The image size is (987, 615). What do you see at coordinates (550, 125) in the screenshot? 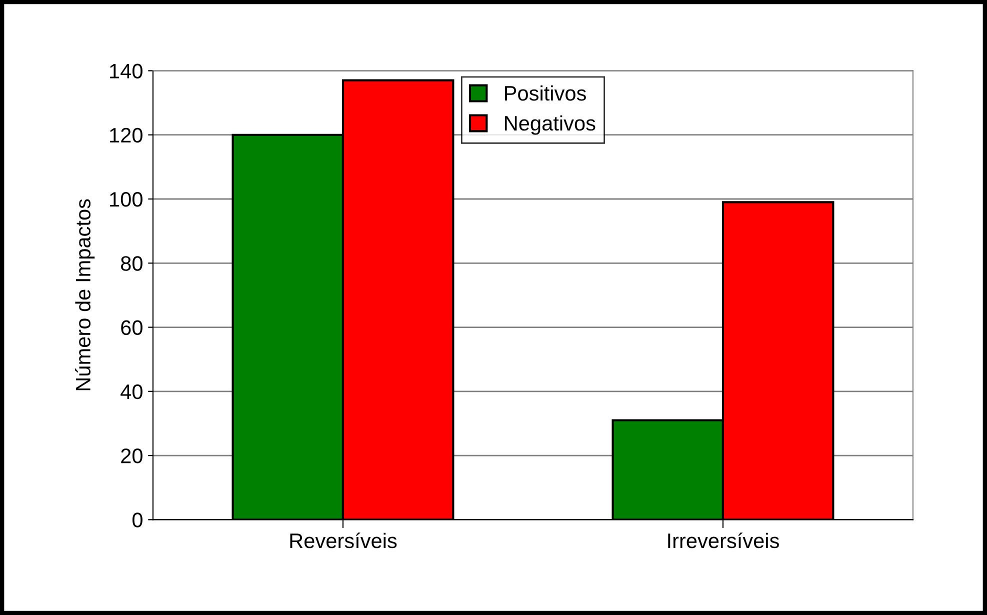
I see `legend-label: Negativos` at bounding box center [550, 125].